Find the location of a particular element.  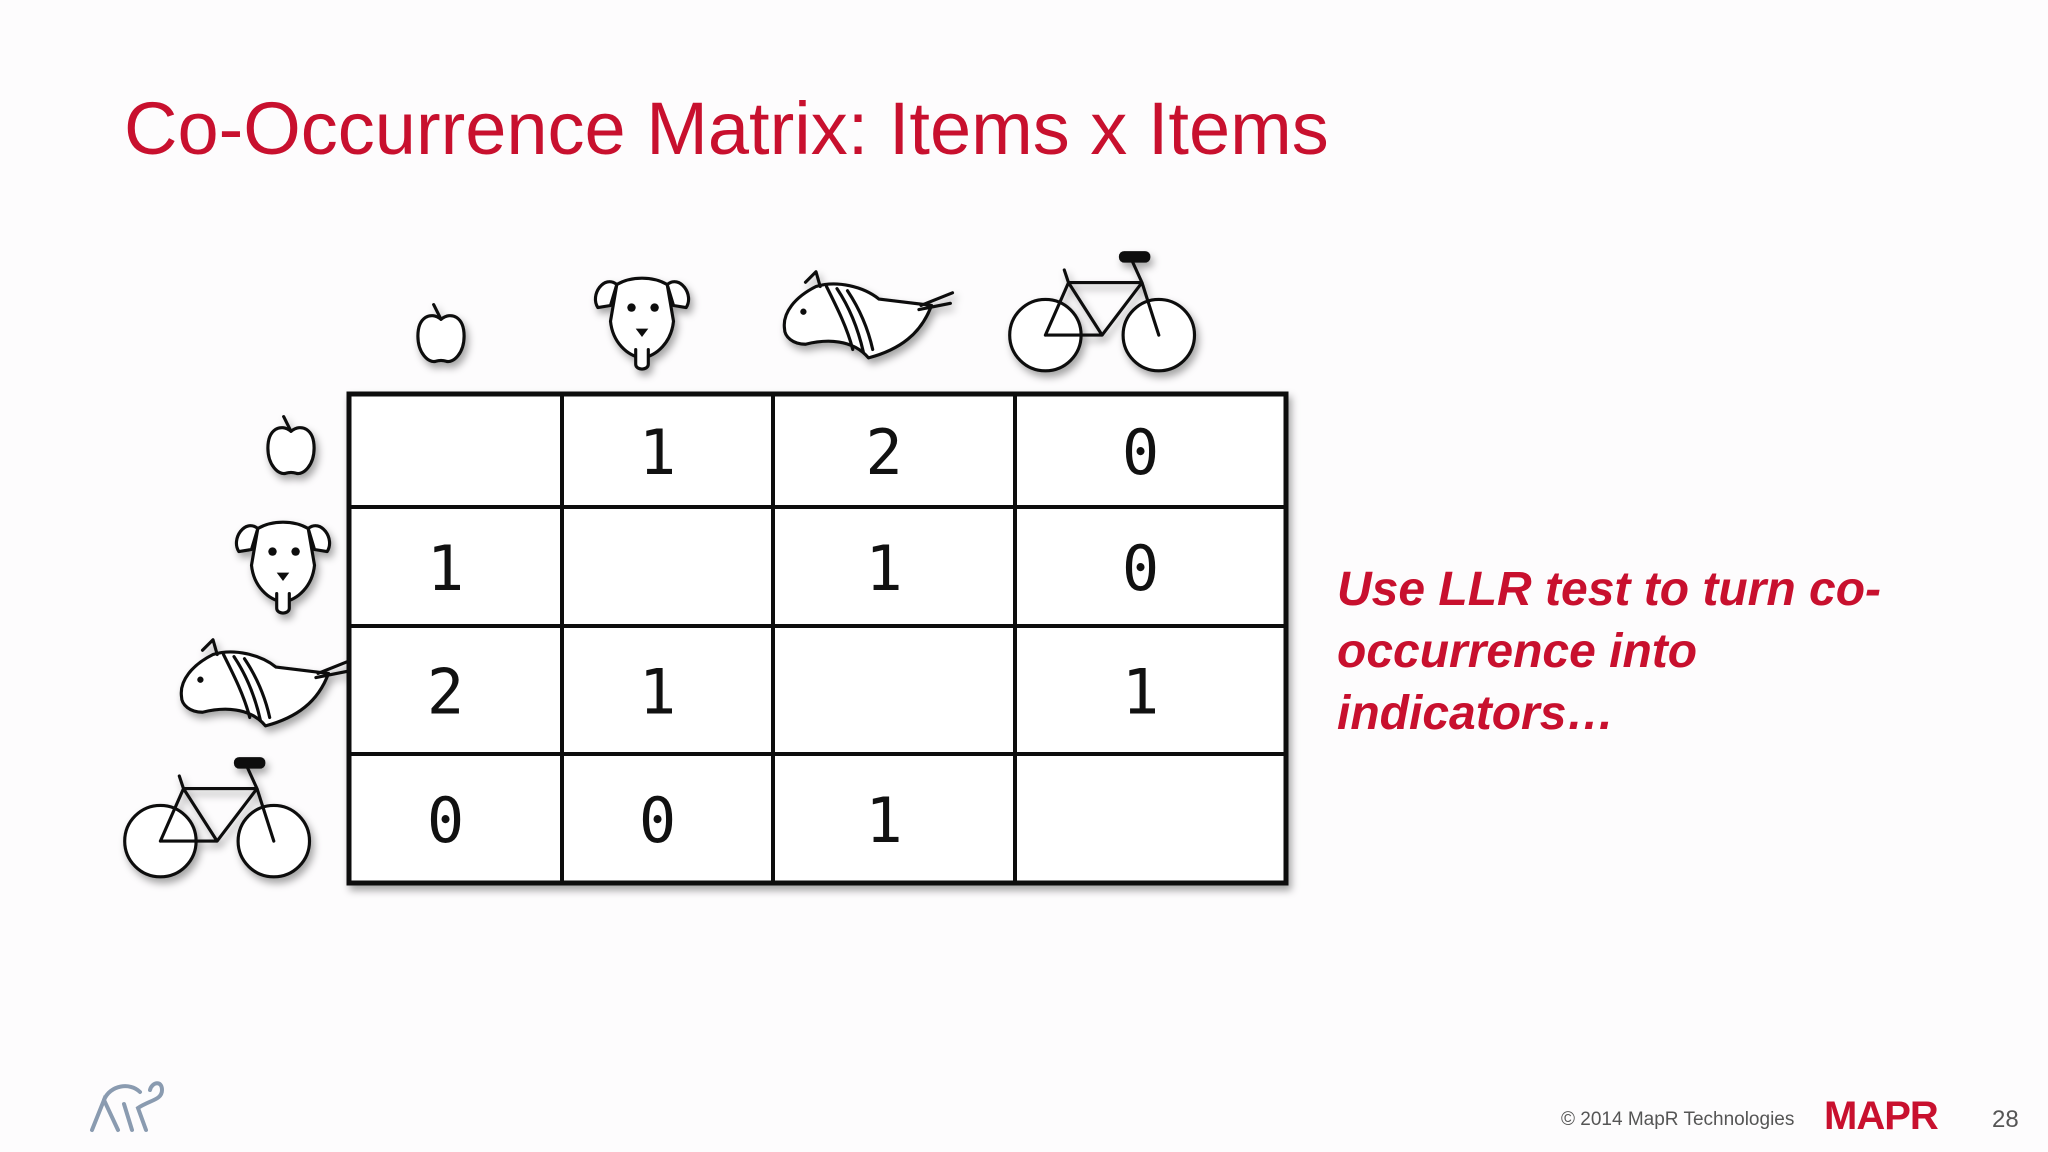

page-number: 28 is located at coordinates (2005, 1119).